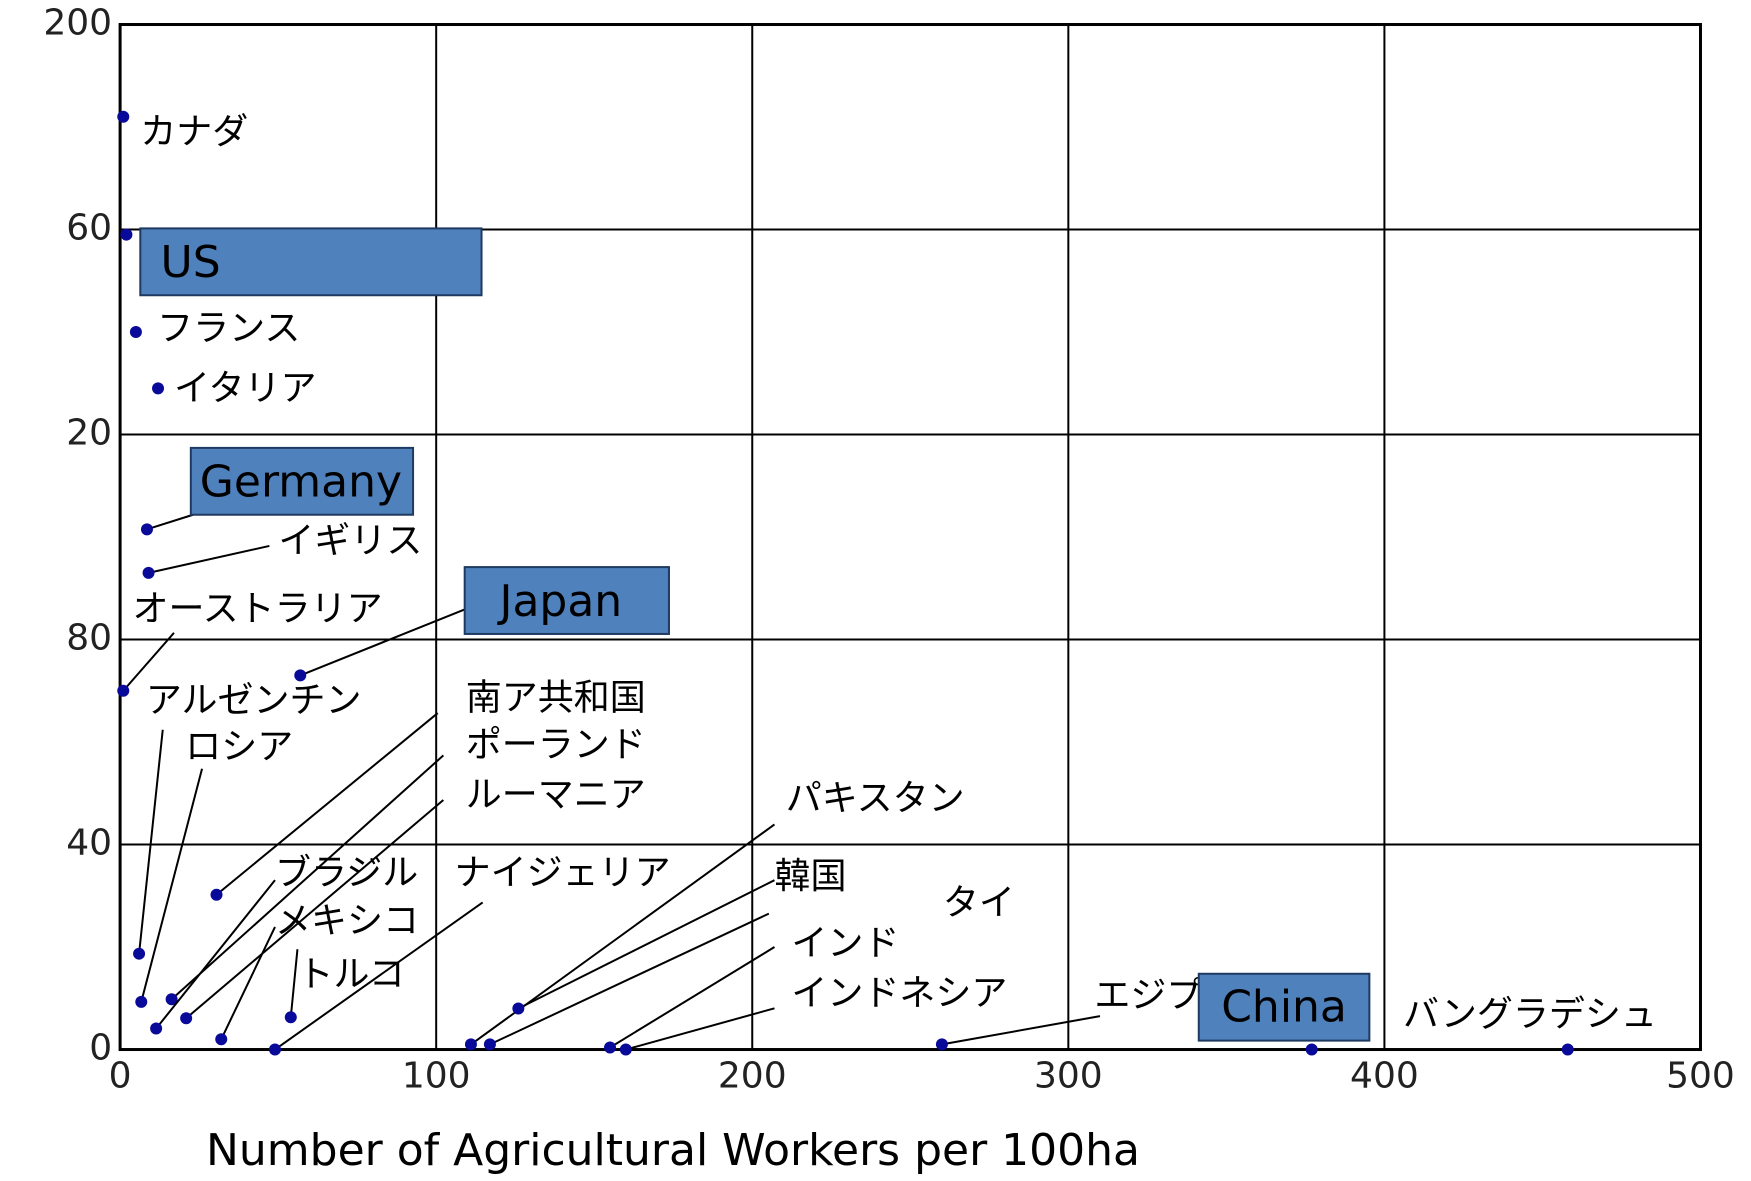 This screenshot has height=1181, width=1751. I want to click on x-tick-label: 500, so click(1700, 1076).